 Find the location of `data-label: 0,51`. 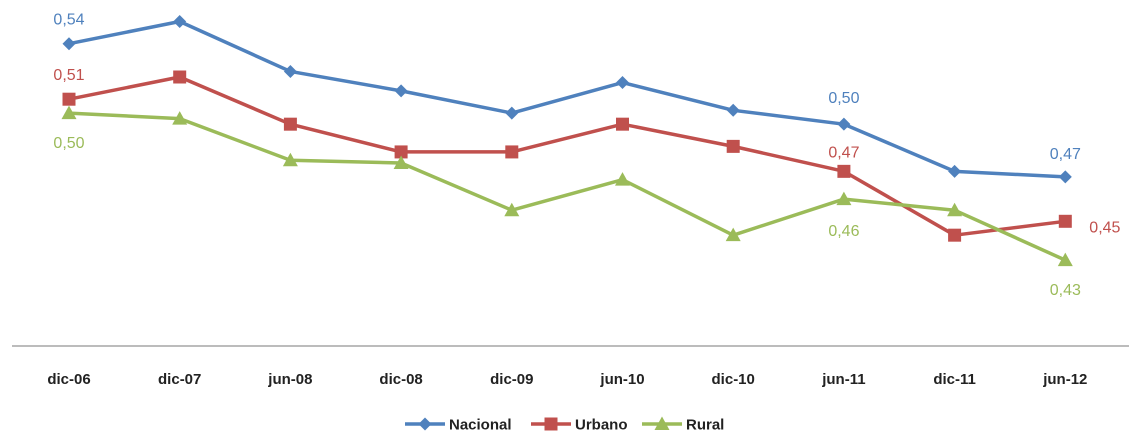

data-label: 0,51 is located at coordinates (68, 75).